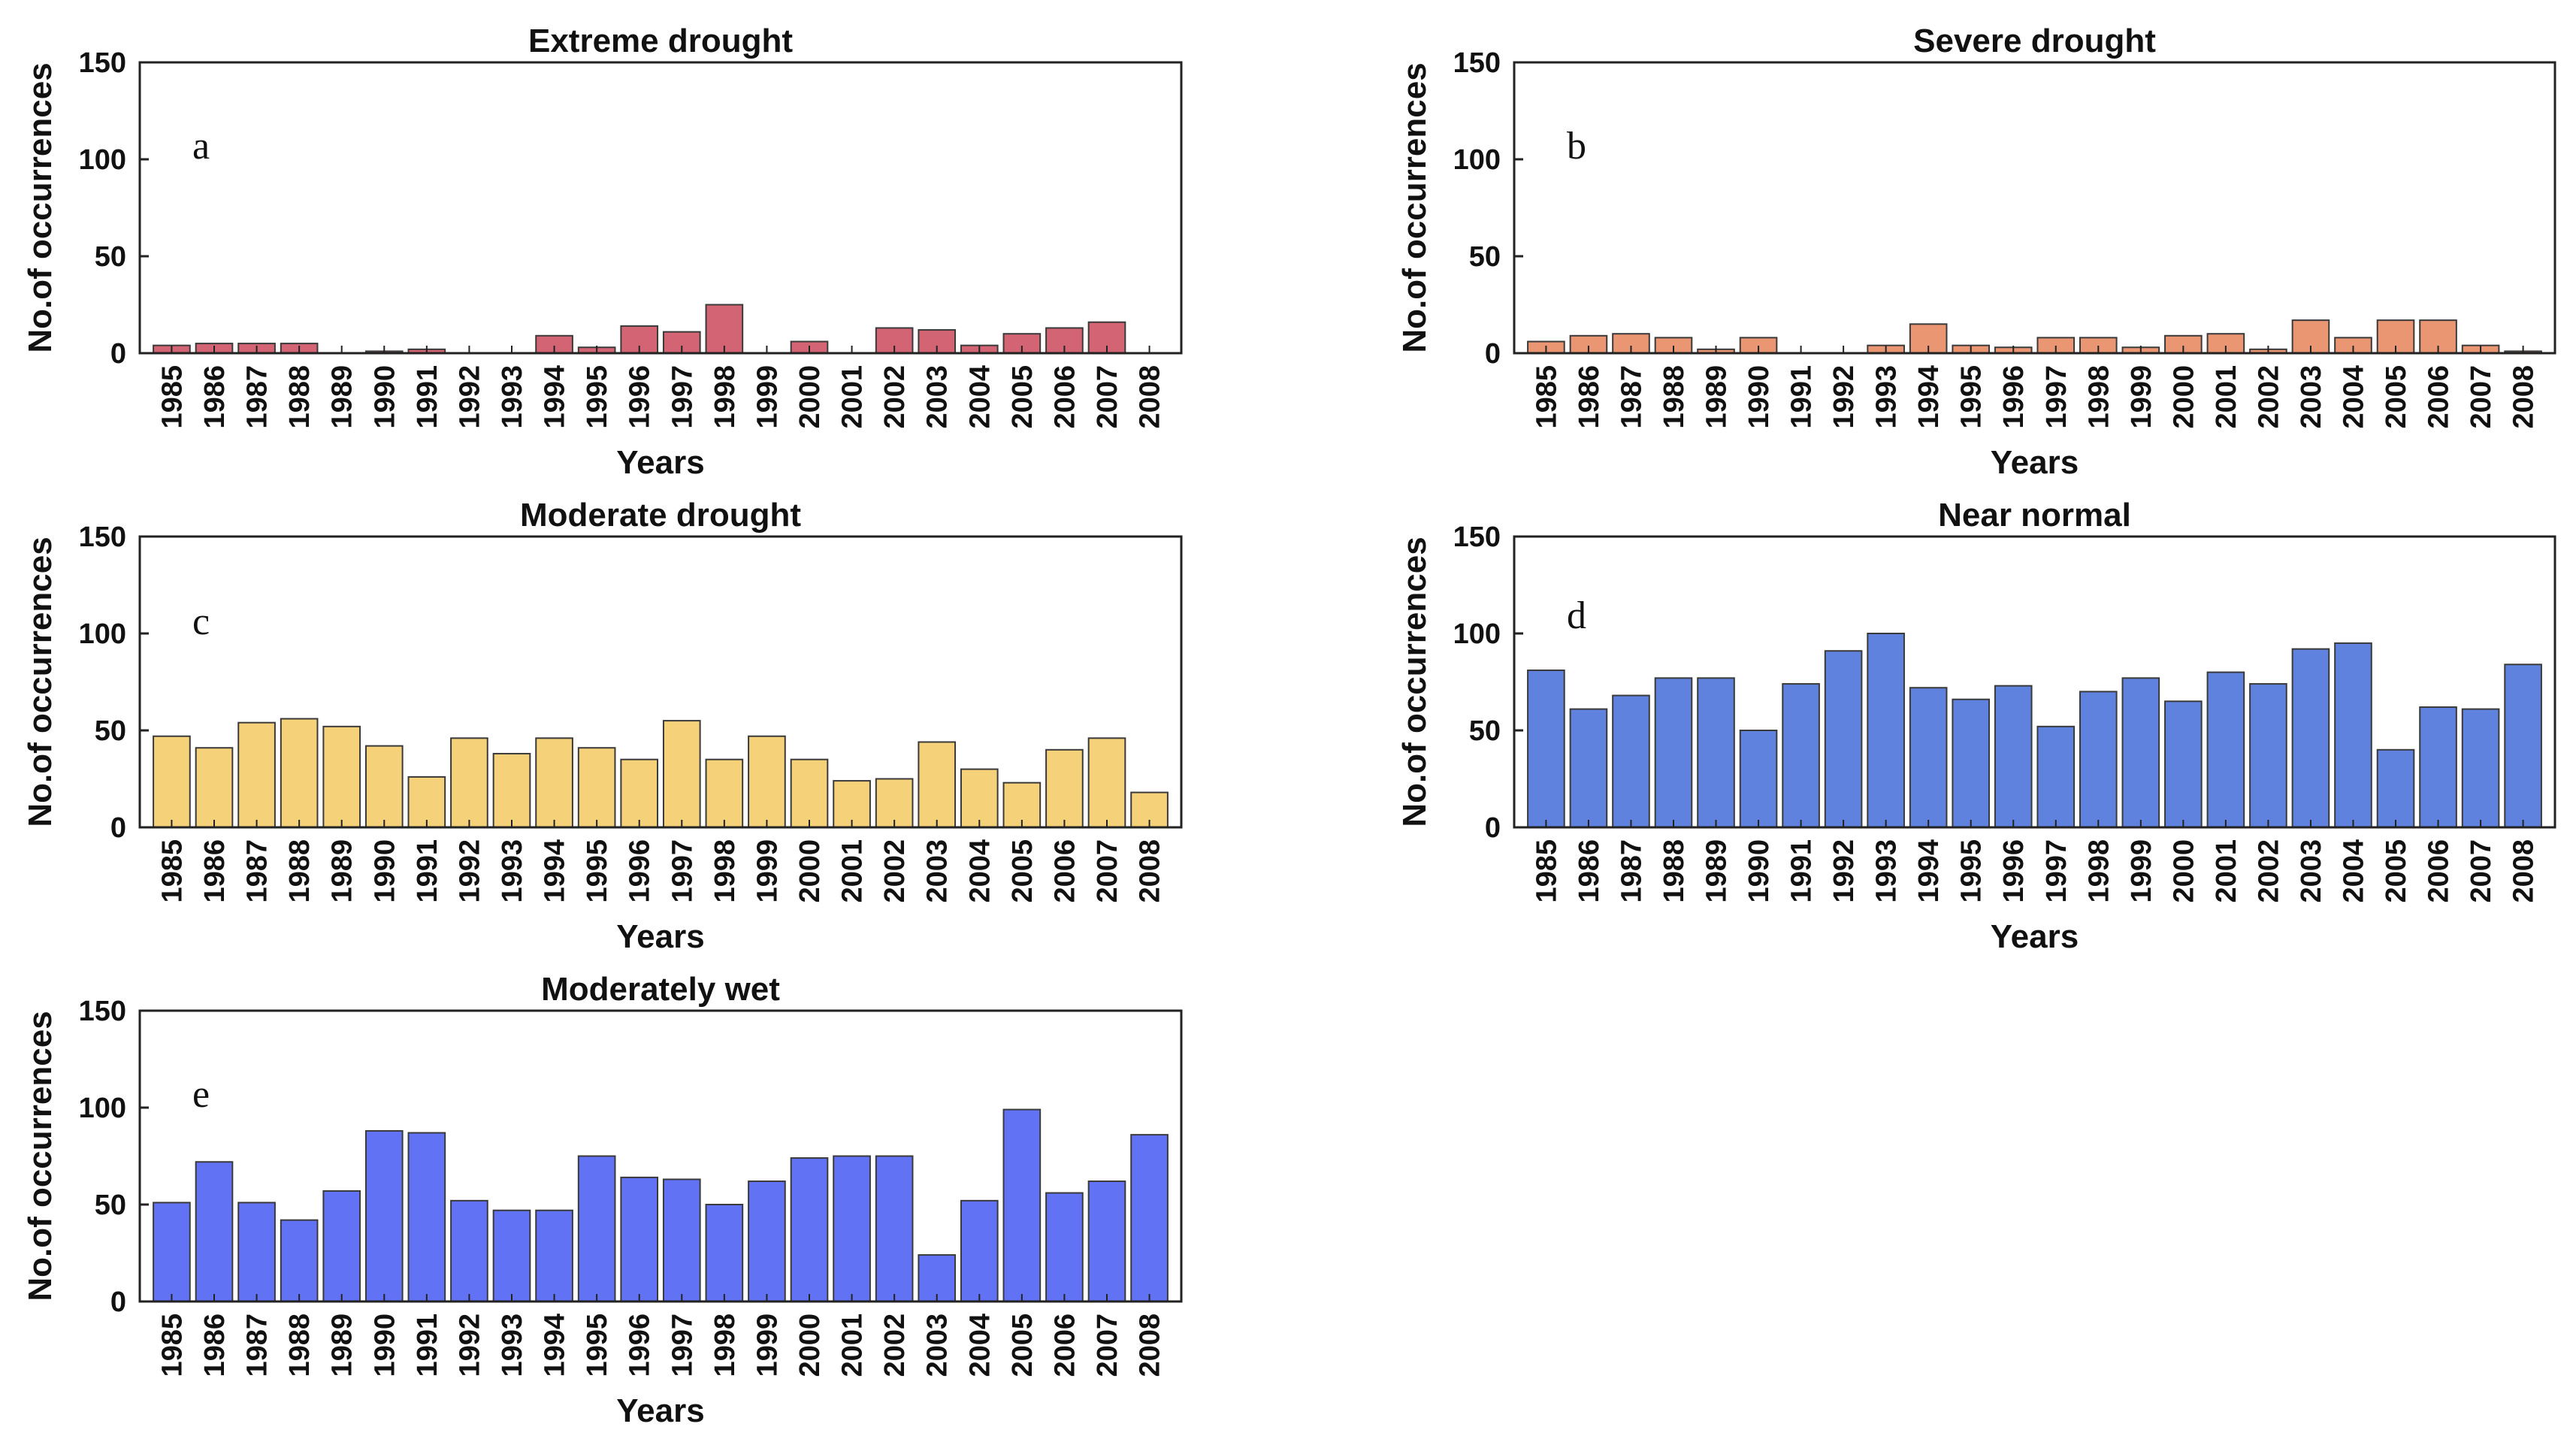 This screenshot has height=1442, width=2576. I want to click on x-axis-label-e: Years, so click(660, 1411).